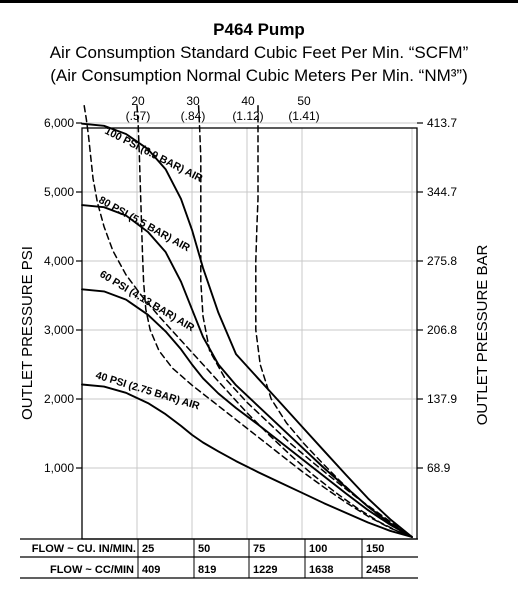 This screenshot has width=518, height=598. Describe the element at coordinates (193, 101) in the screenshot. I see `scfm-label: 30` at that location.